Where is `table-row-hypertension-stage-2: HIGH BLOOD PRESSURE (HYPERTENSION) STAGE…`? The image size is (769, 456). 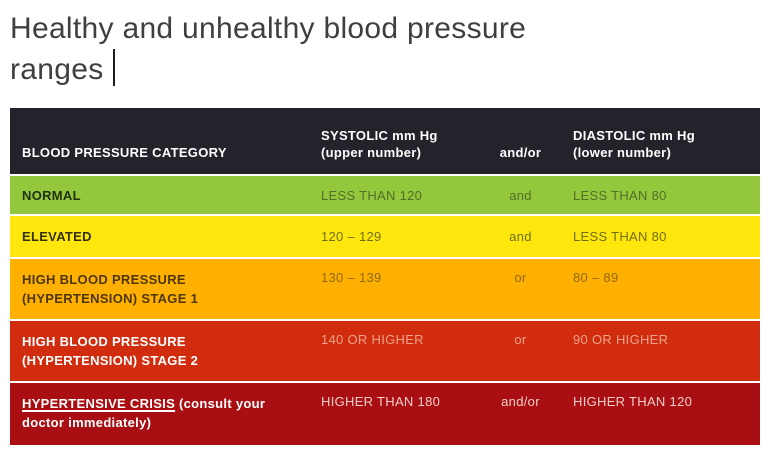 table-row-hypertension-stage-2: HIGH BLOOD PRESSURE (HYPERTENSION) STAGE… is located at coordinates (385, 351).